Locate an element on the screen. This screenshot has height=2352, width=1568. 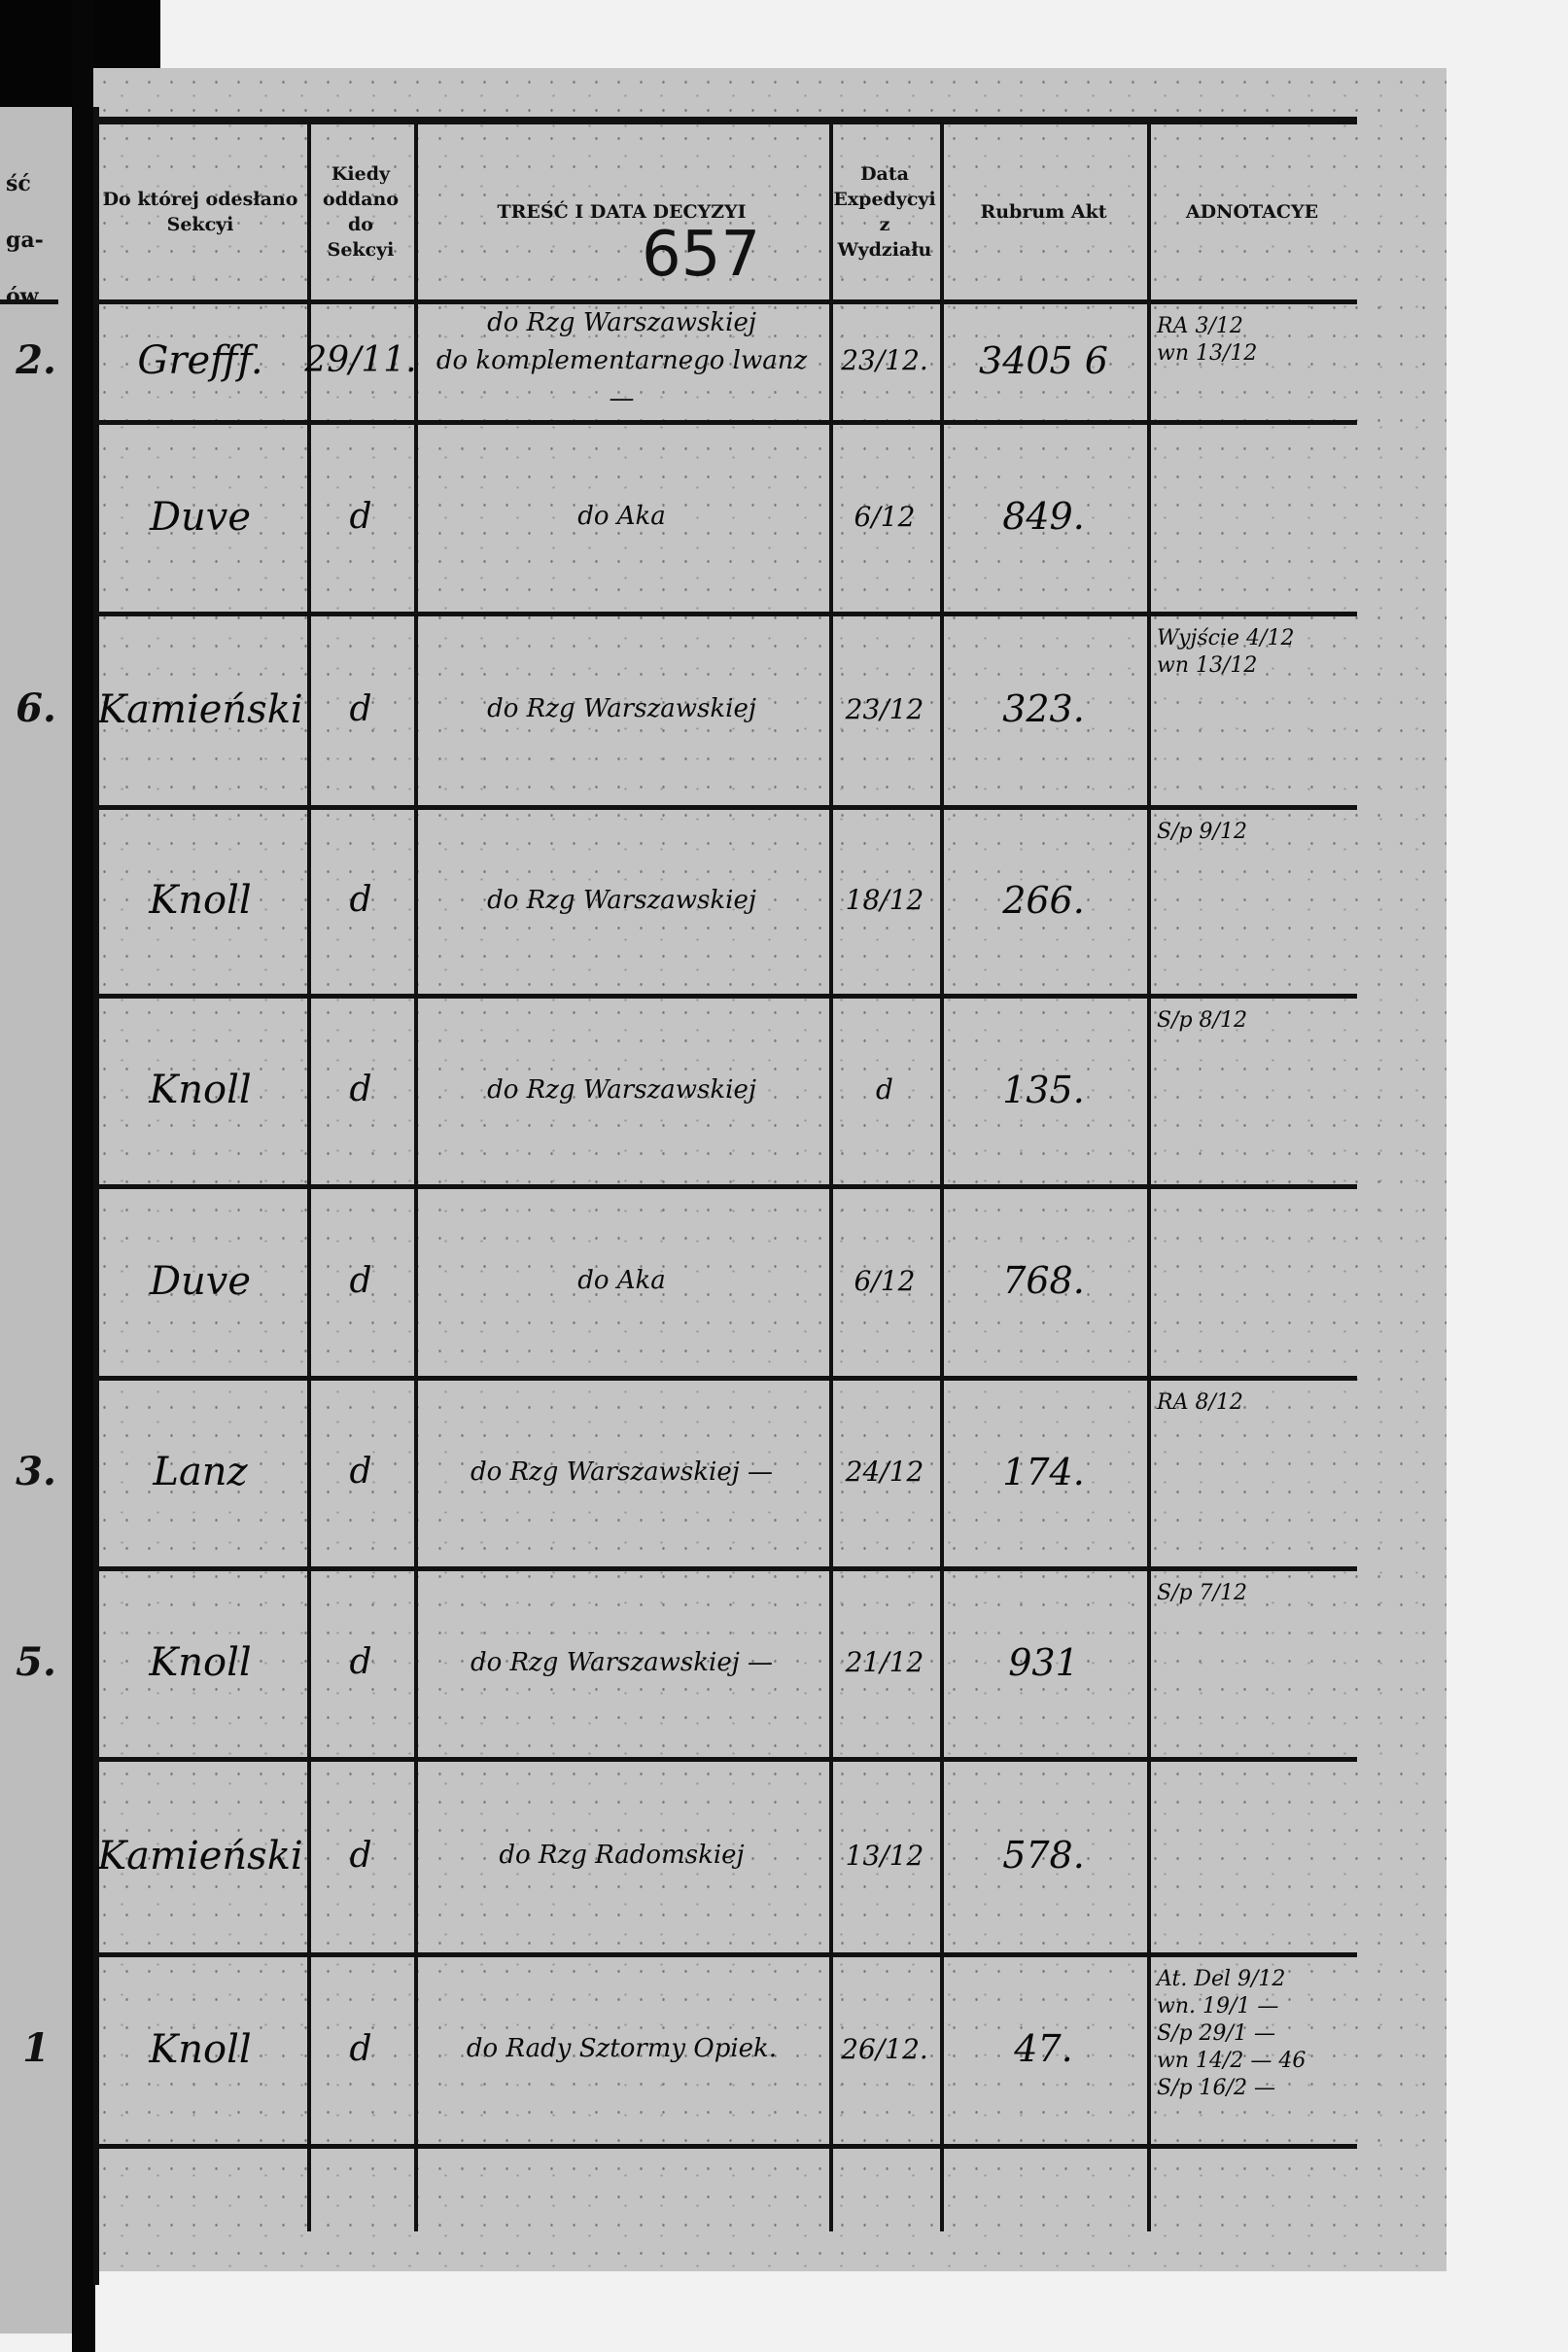
cell-expedition-date: 21/12 is located at coordinates (884, 1662).